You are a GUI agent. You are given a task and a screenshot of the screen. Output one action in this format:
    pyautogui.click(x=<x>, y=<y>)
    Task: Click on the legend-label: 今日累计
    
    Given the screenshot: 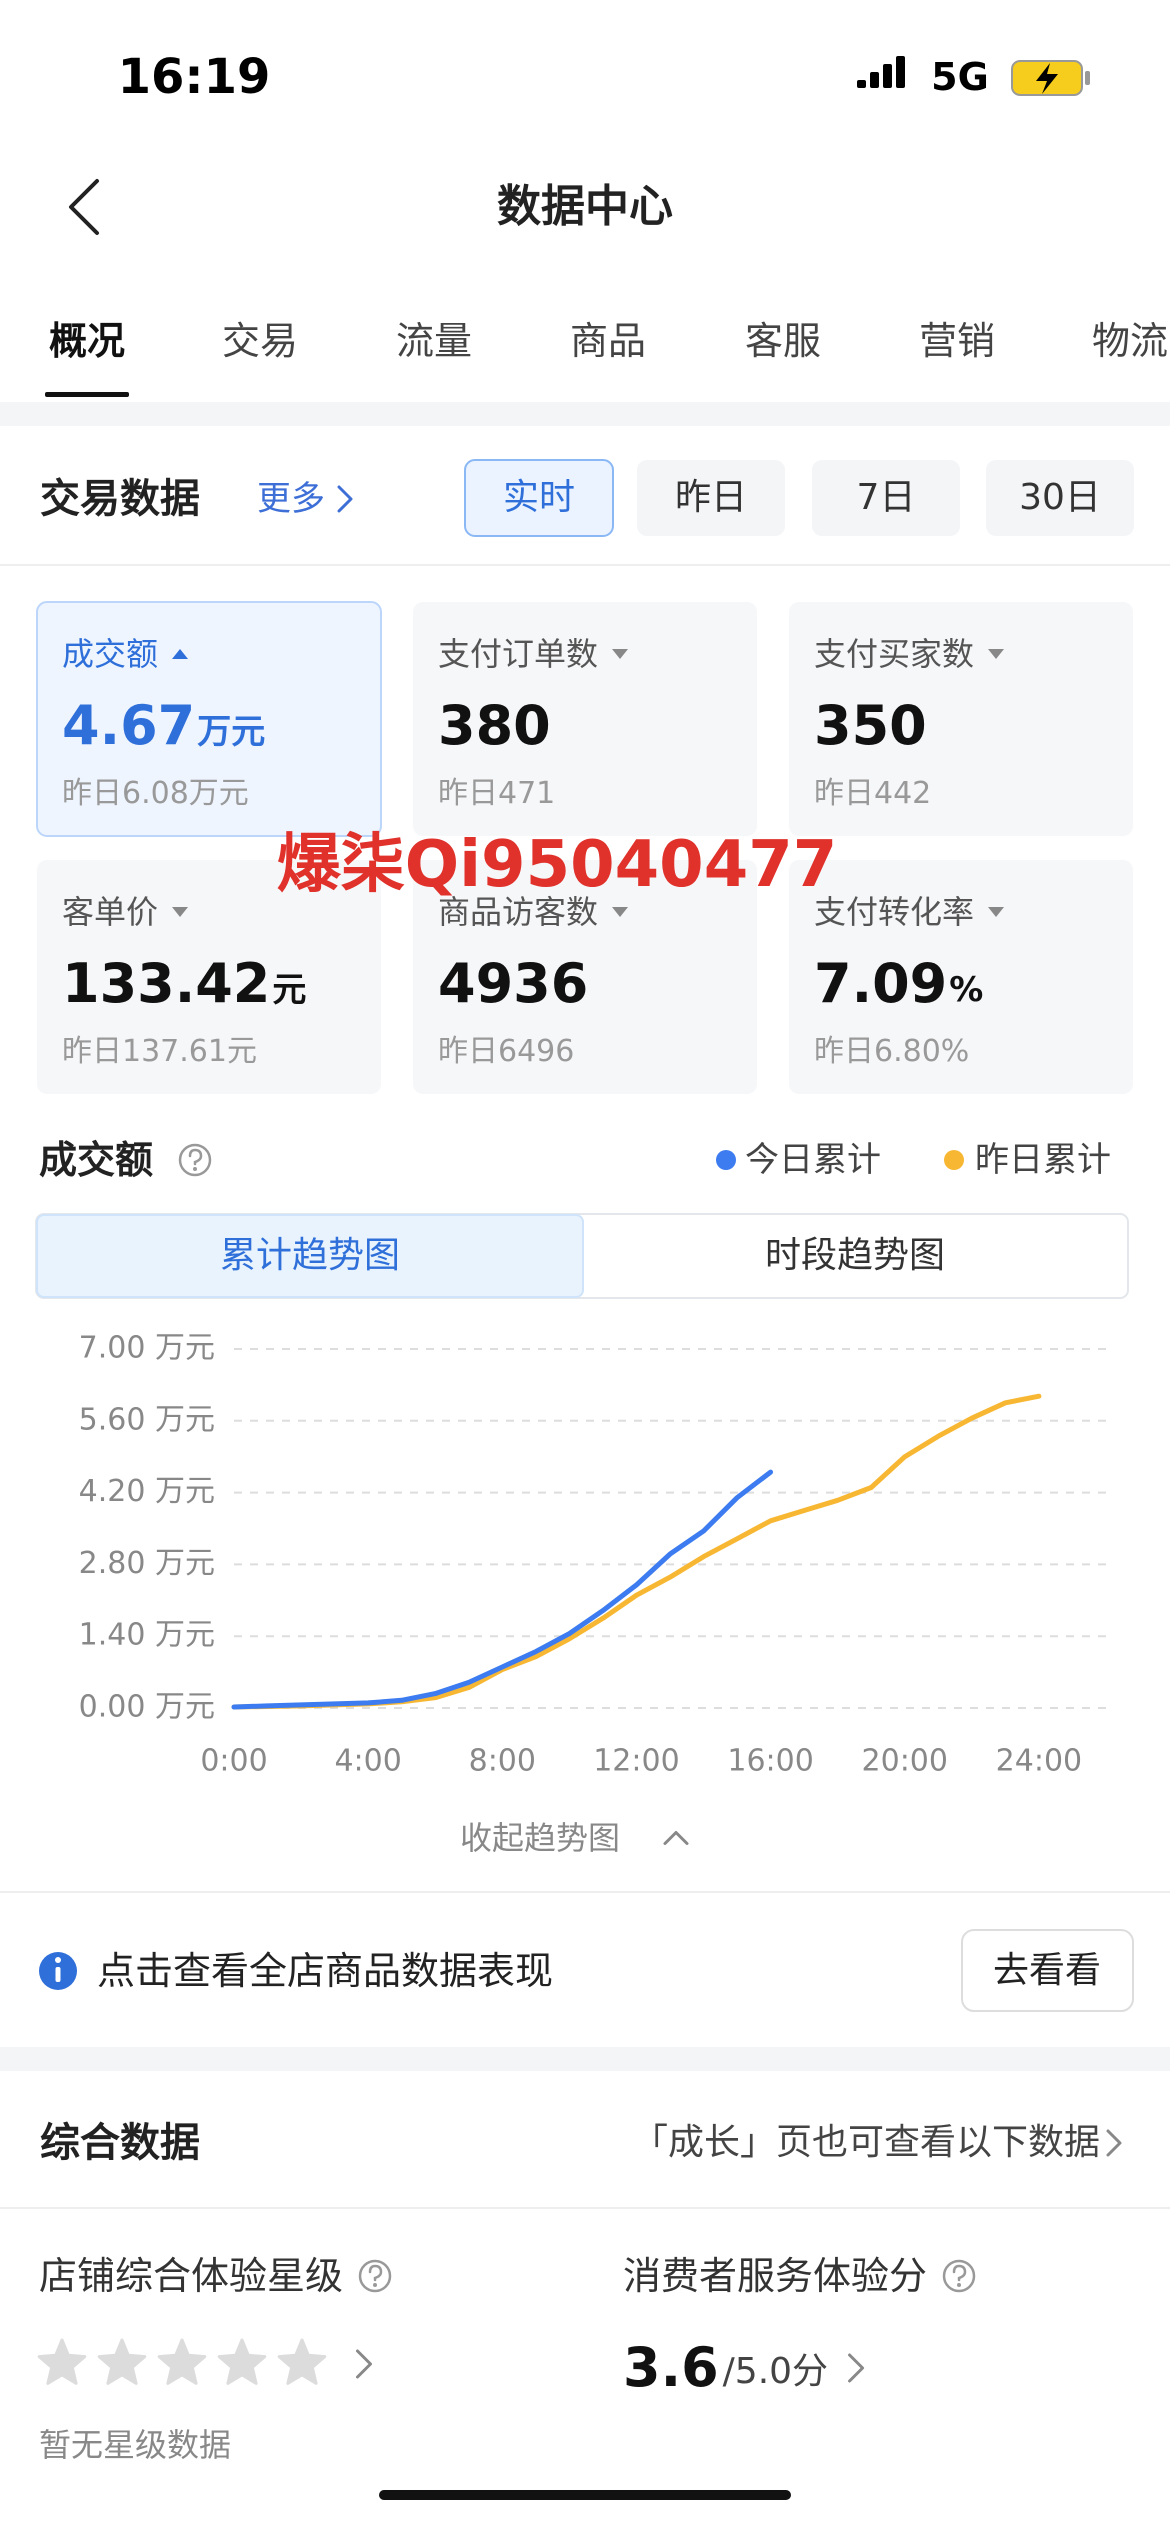 What is the action you would take?
    pyautogui.click(x=813, y=1160)
    